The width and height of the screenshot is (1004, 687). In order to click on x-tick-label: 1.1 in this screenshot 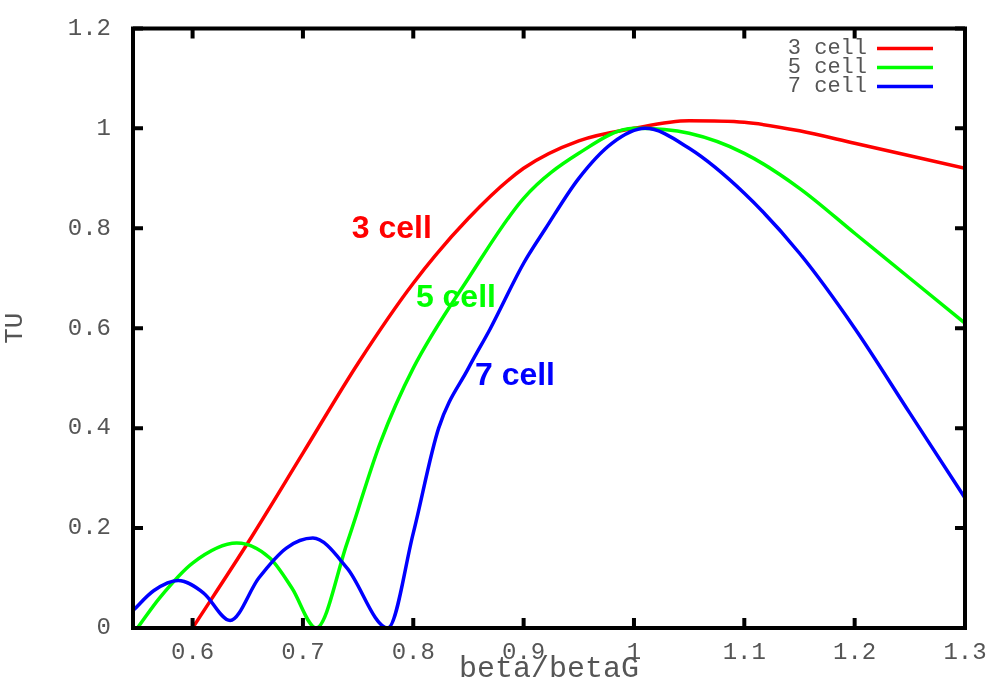, I will do `click(744, 652)`.